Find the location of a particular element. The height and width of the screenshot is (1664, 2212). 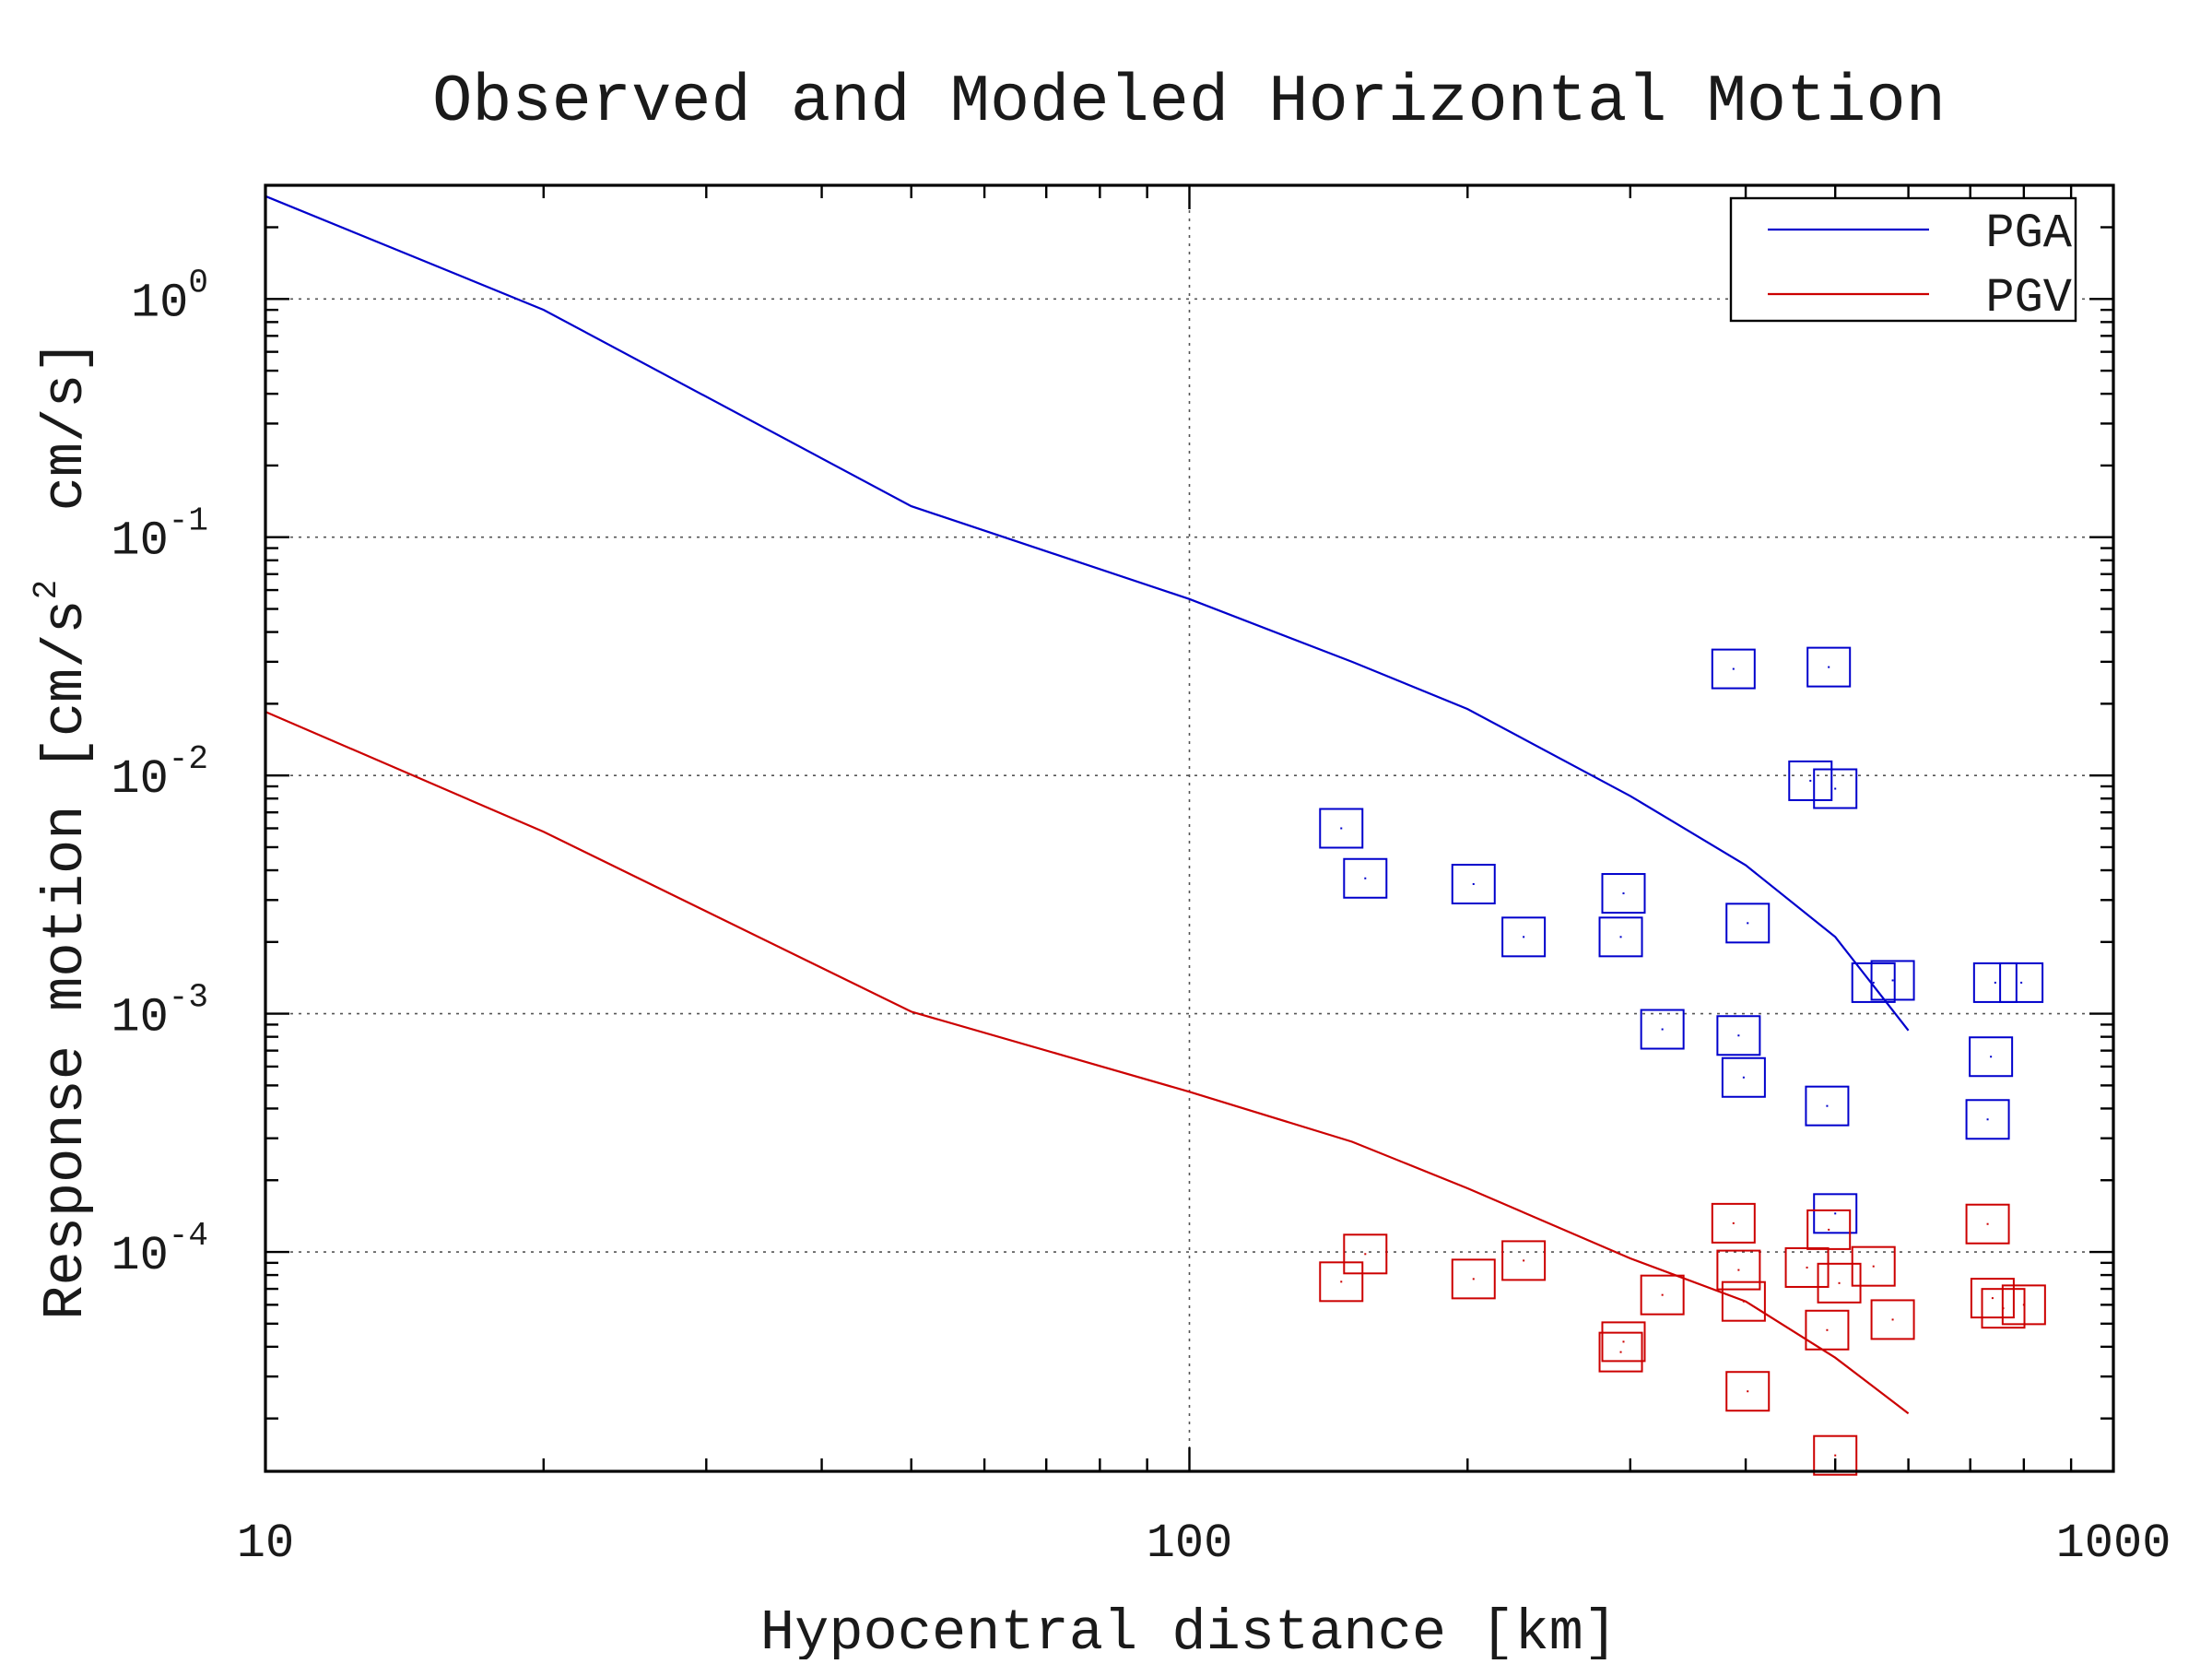

y-axis-label-tail: cm/s] is located at coordinates (66, 459).